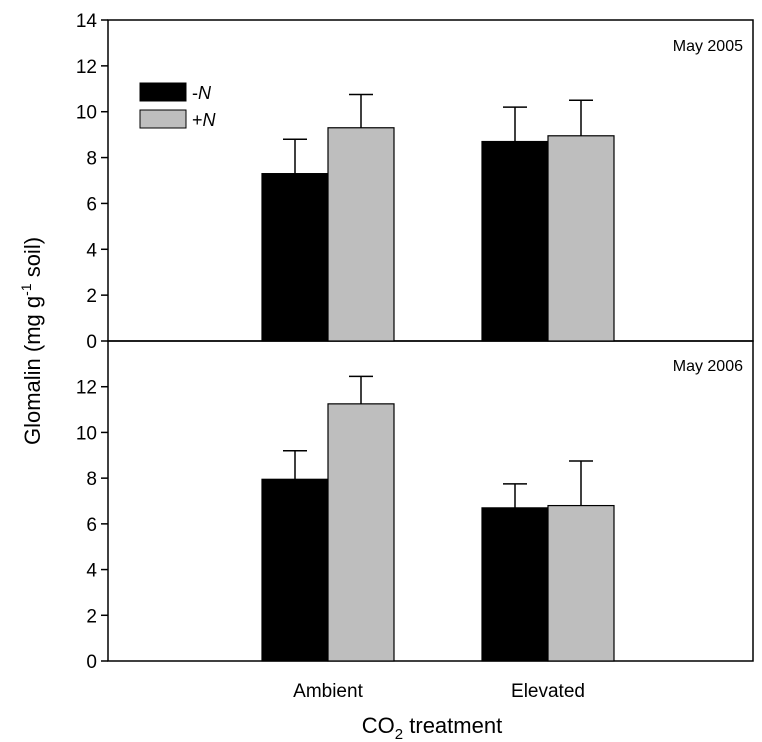 This screenshot has width=762, height=742. Describe the element at coordinates (31, 341) in the screenshot. I see `y-axis-title: Glomalin (mg g-1 soil)` at that location.